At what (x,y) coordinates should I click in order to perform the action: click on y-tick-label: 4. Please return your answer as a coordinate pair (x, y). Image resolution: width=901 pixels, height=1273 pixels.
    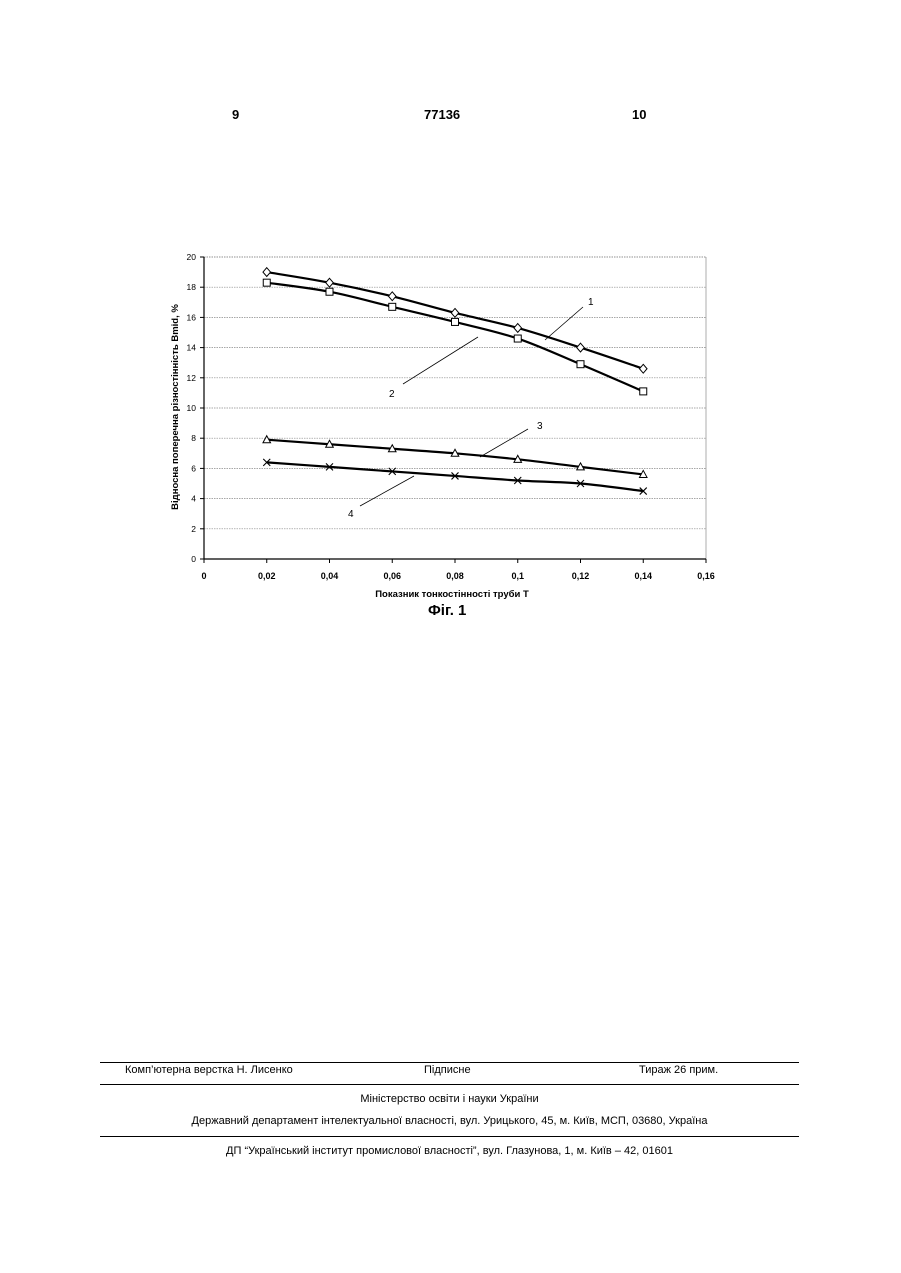
    Looking at the image, I should click on (193, 499).